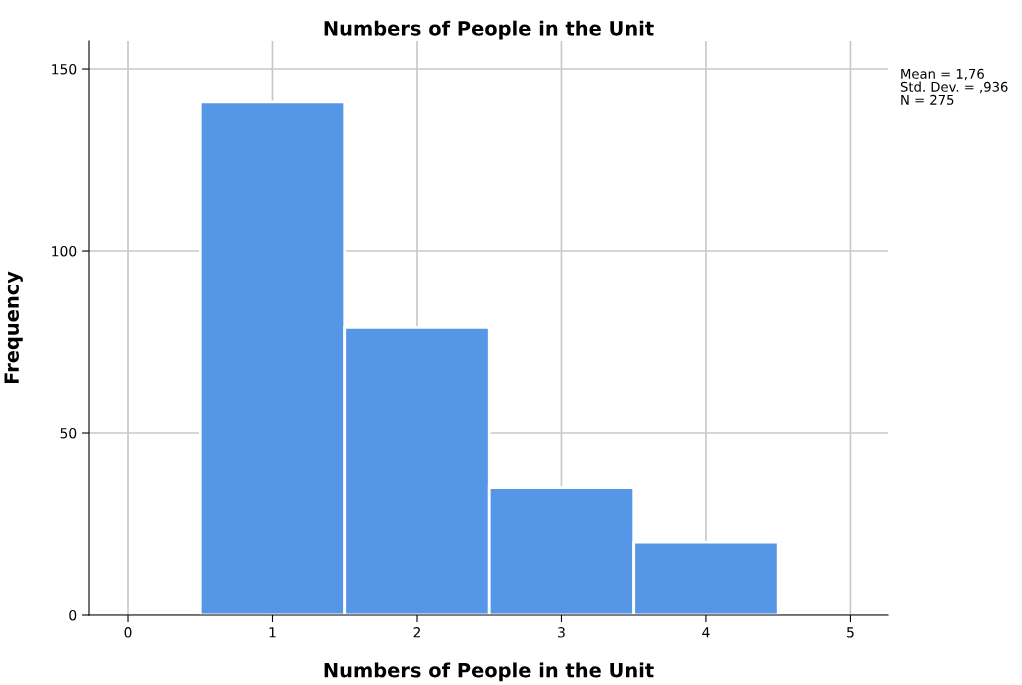  I want to click on x-tick-label: 5, so click(850, 632).